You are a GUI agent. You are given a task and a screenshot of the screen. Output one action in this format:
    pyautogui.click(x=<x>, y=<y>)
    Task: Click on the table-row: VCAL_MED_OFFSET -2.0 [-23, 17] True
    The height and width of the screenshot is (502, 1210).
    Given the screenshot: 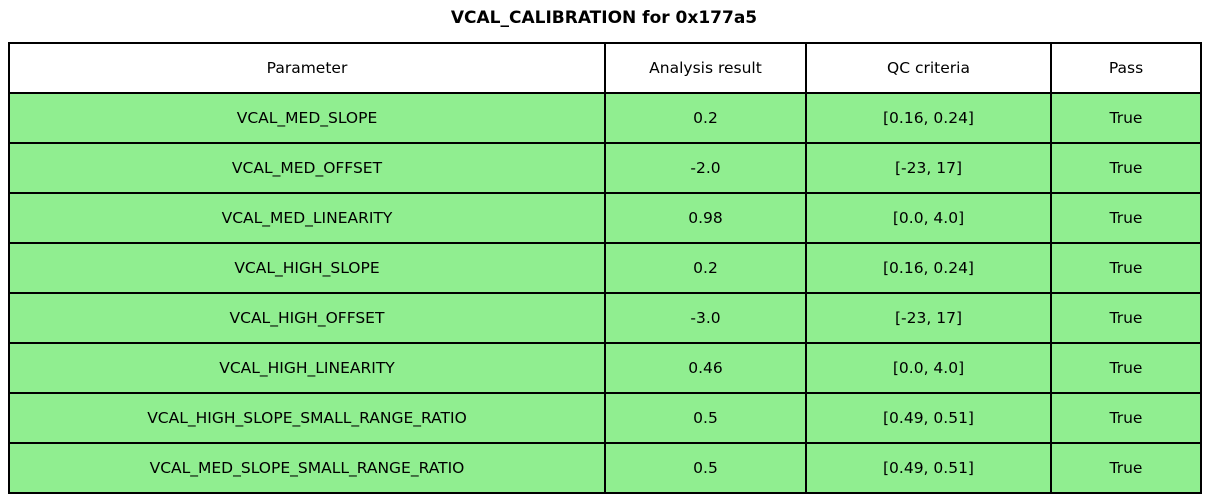 What is the action you would take?
    pyautogui.click(x=605, y=168)
    